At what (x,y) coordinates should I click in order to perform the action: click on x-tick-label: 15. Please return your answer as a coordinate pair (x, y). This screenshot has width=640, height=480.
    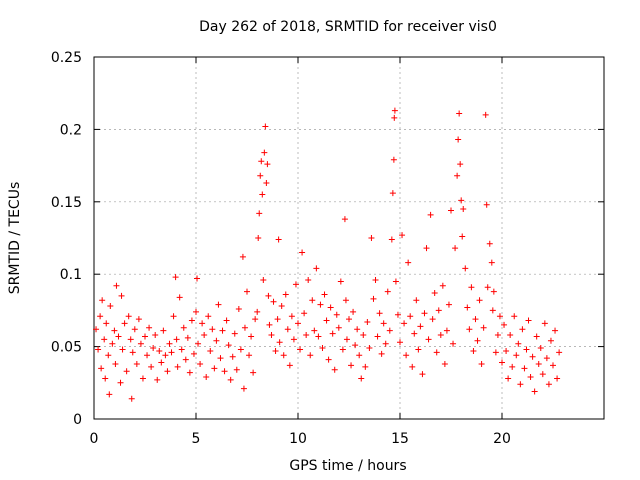
    Looking at the image, I should click on (400, 439).